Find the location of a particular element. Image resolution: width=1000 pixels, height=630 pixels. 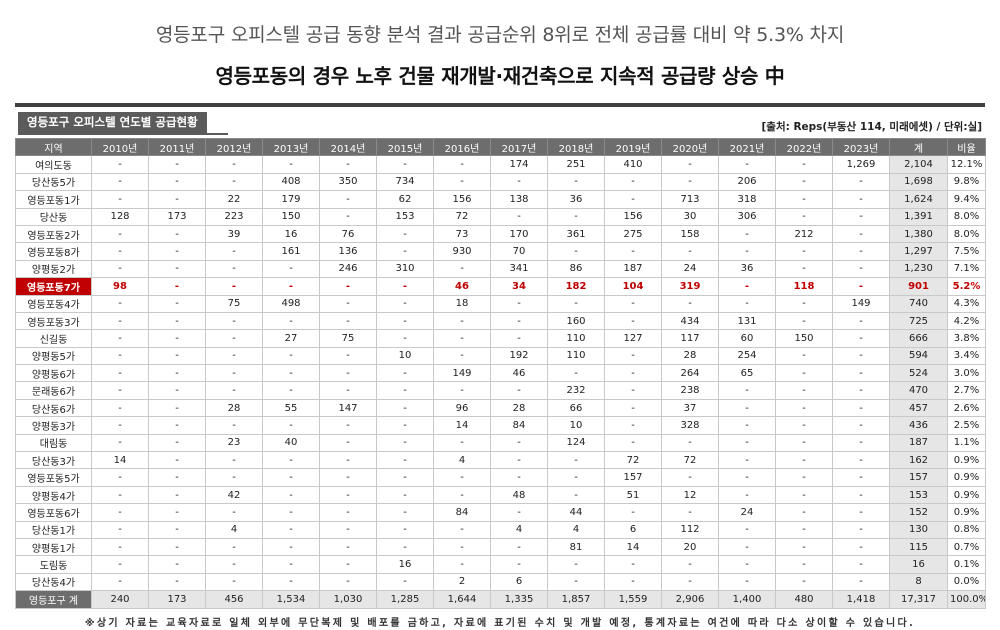

value-cell: 1,030 is located at coordinates (348, 599).